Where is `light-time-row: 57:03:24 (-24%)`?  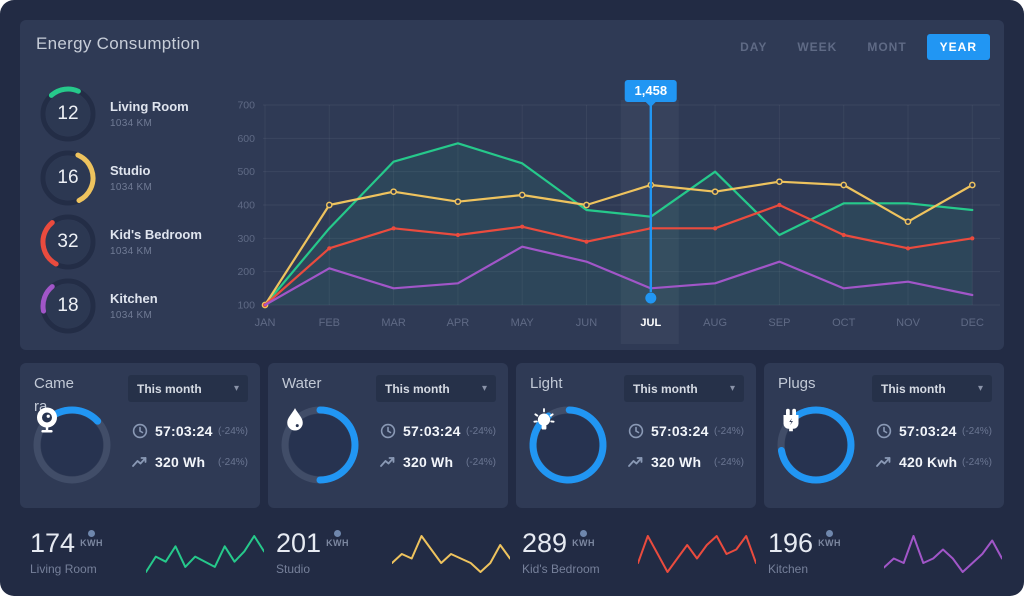
light-time-row: 57:03:24 (-24%) is located at coordinates (686, 431).